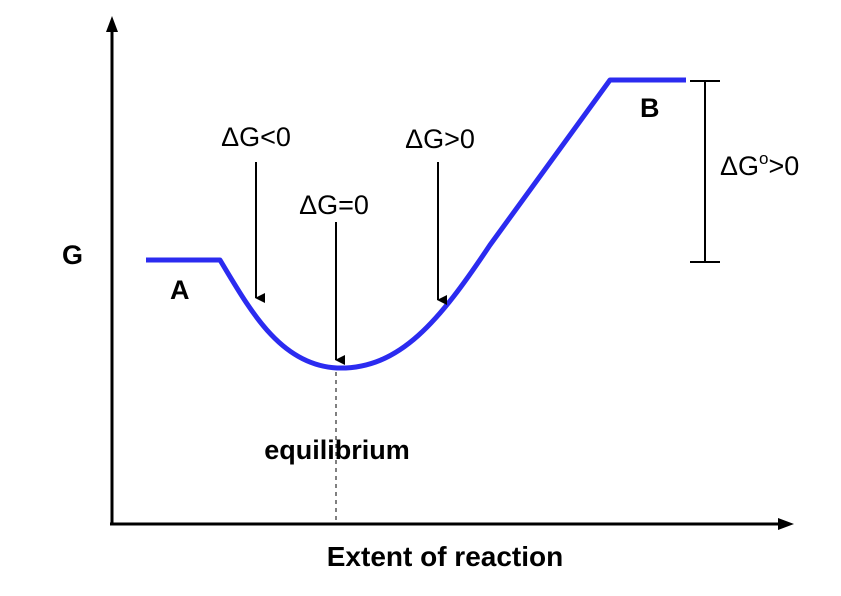  Describe the element at coordinates (256, 137) in the screenshot. I see `dg-negative-label: ΔG<0` at that location.